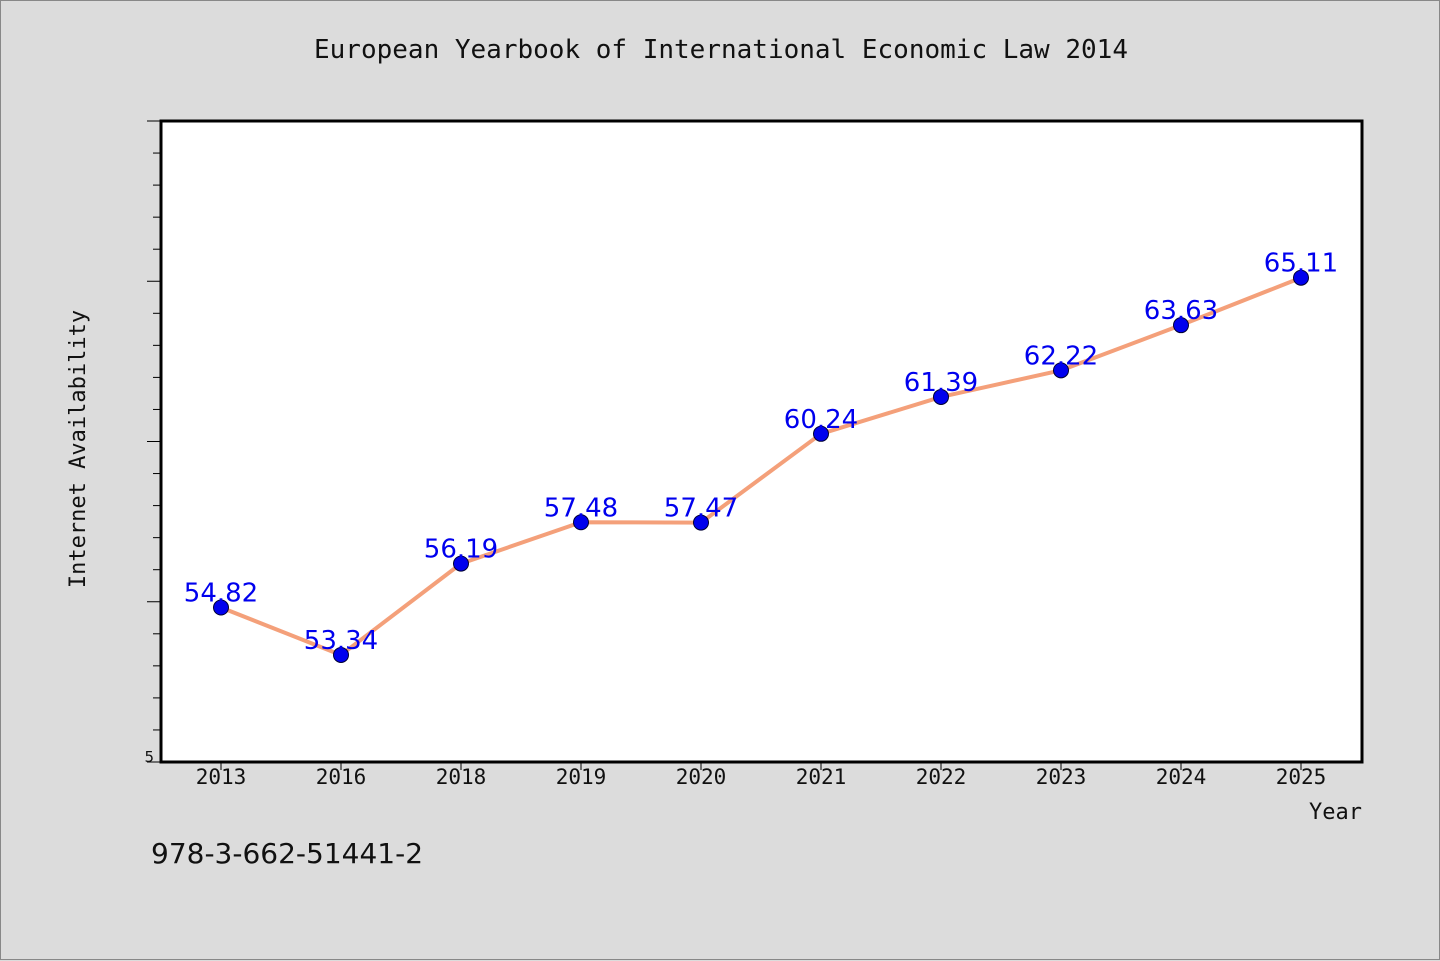 The image size is (1440, 961). I want to click on y-tick-label: 5, so click(149, 757).